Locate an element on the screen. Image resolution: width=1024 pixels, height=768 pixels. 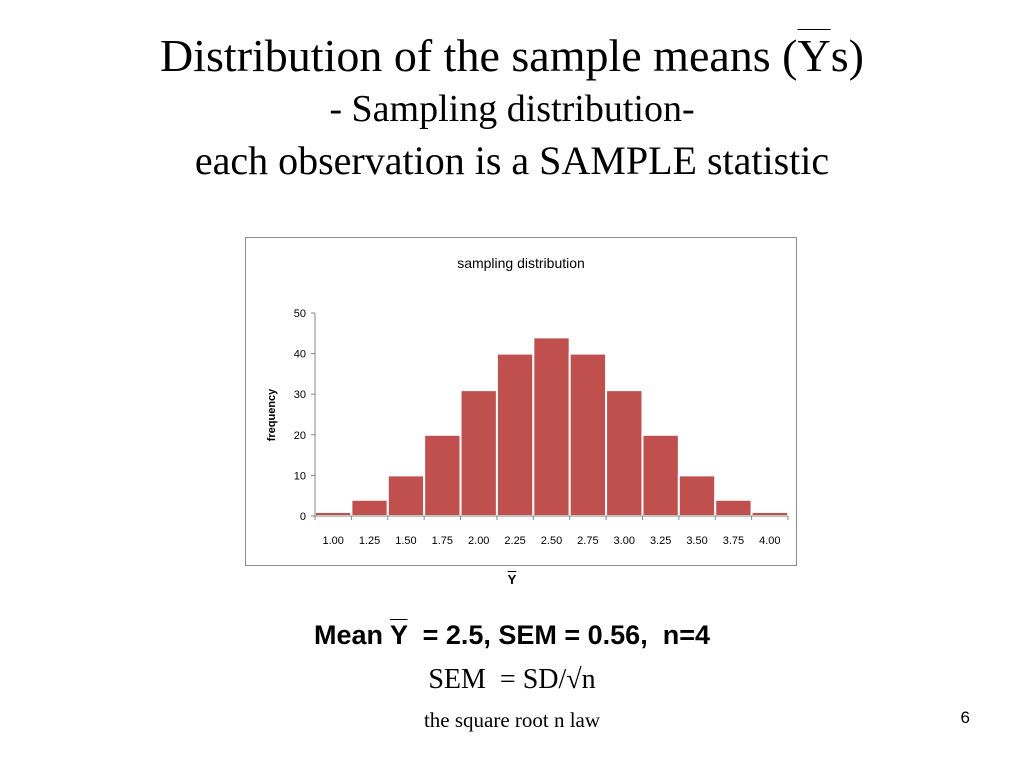
bar-2.75 is located at coordinates (588, 434).